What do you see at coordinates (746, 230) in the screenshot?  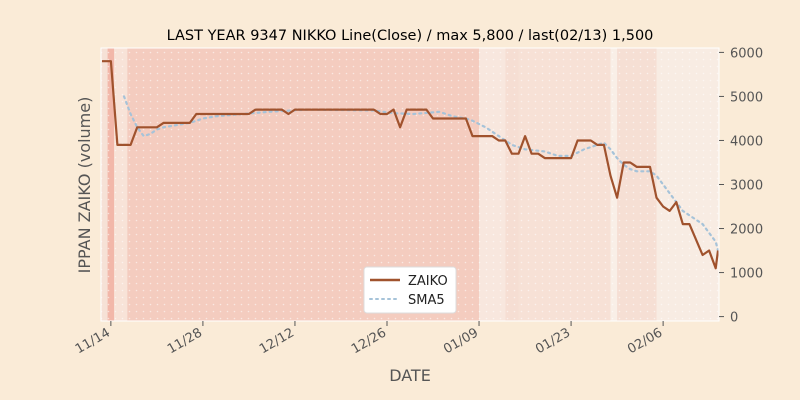 I see `y-tick-label: 2000` at bounding box center [746, 230].